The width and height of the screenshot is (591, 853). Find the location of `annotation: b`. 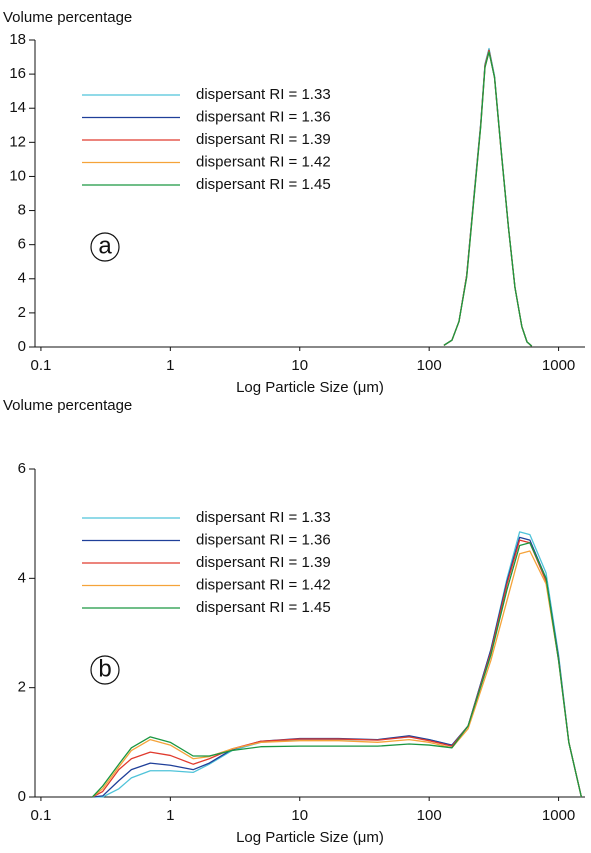

annotation: b is located at coordinates (104, 668).